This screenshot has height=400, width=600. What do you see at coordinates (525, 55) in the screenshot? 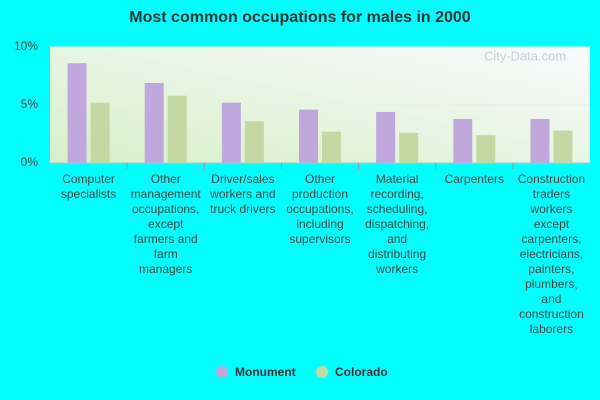
I see `watermark: City-Data.com` at bounding box center [525, 55].